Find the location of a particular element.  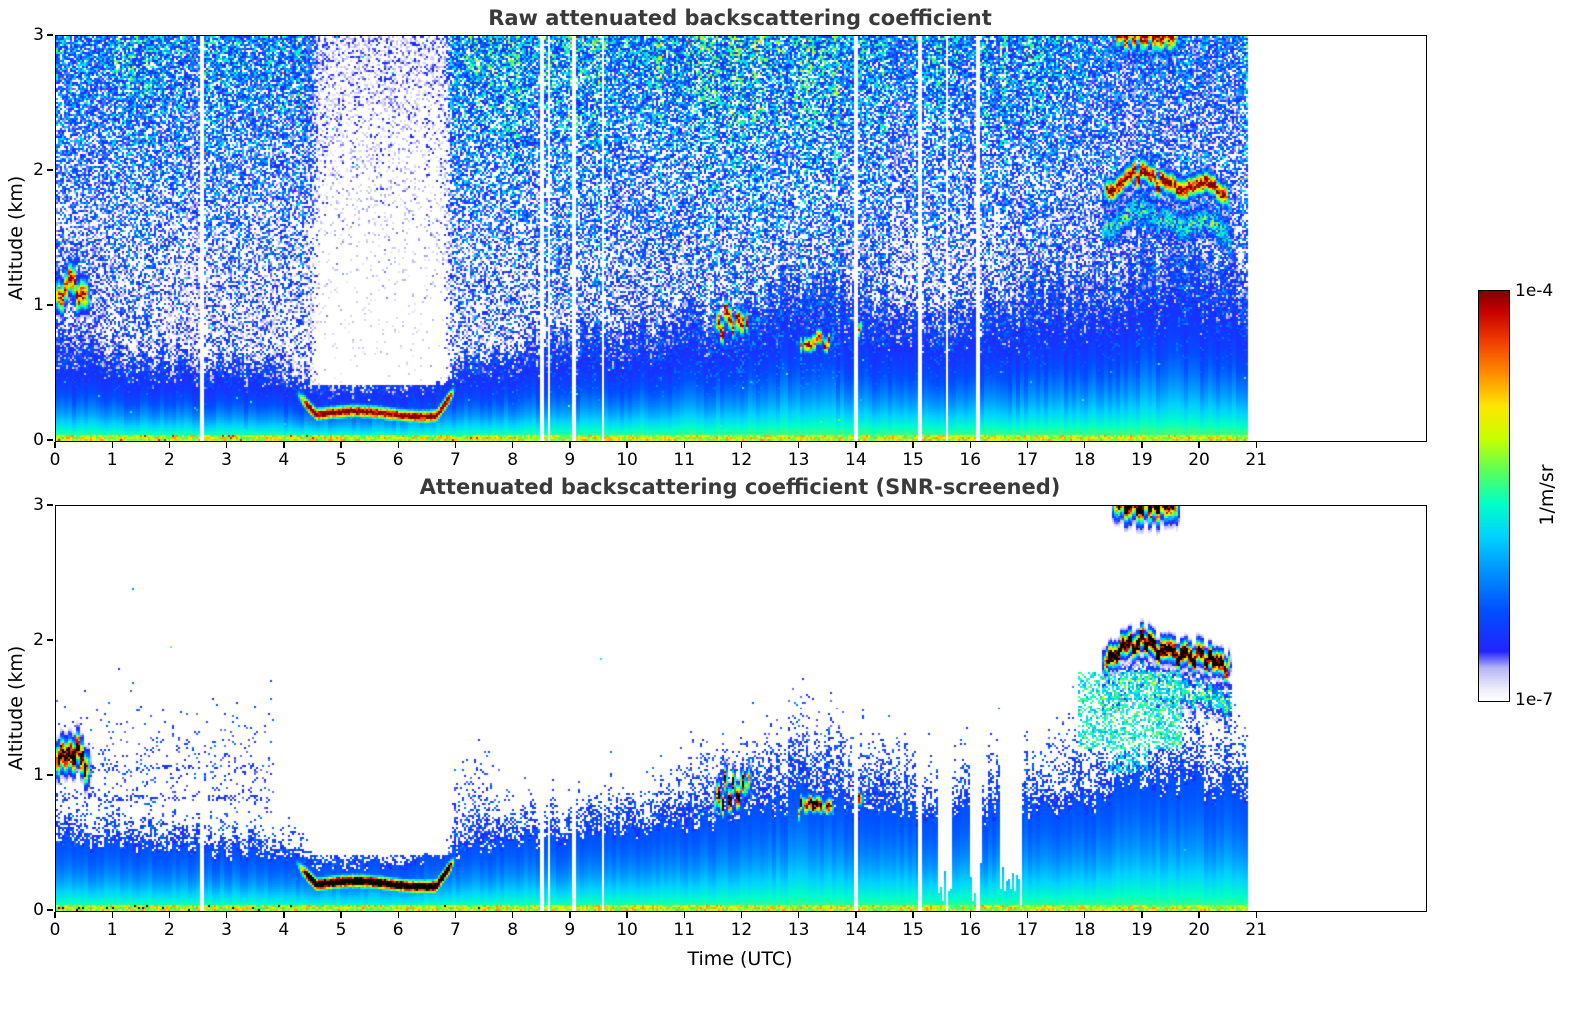

colorbar-canvas is located at coordinates (1494, 496).